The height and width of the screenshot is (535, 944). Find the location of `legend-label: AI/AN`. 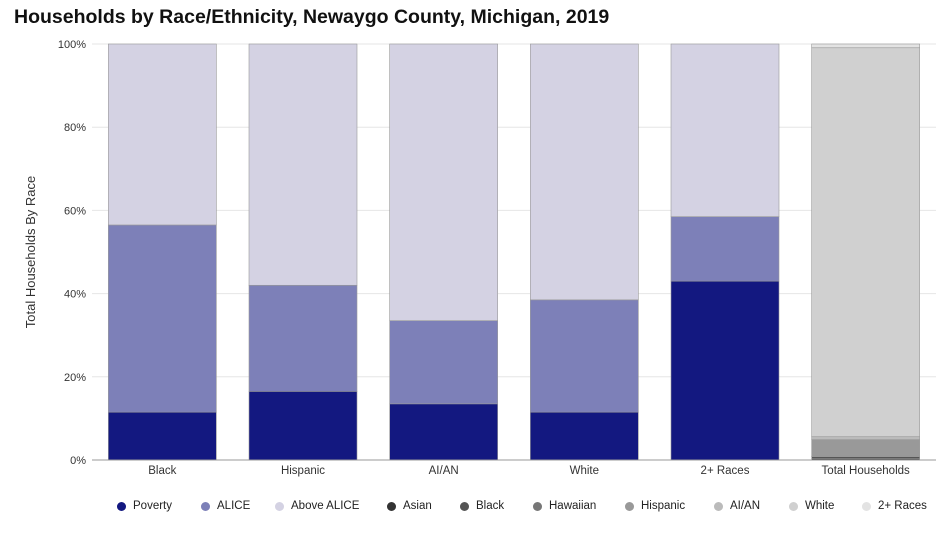

legend-label: AI/AN is located at coordinates (745, 506).